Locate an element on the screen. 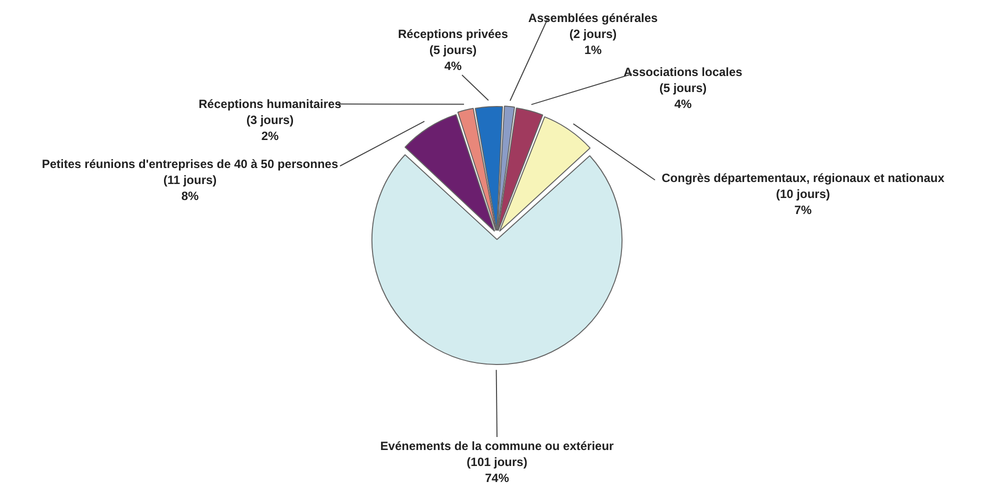  data-label: (10 jours) 7% is located at coordinates (803, 202).